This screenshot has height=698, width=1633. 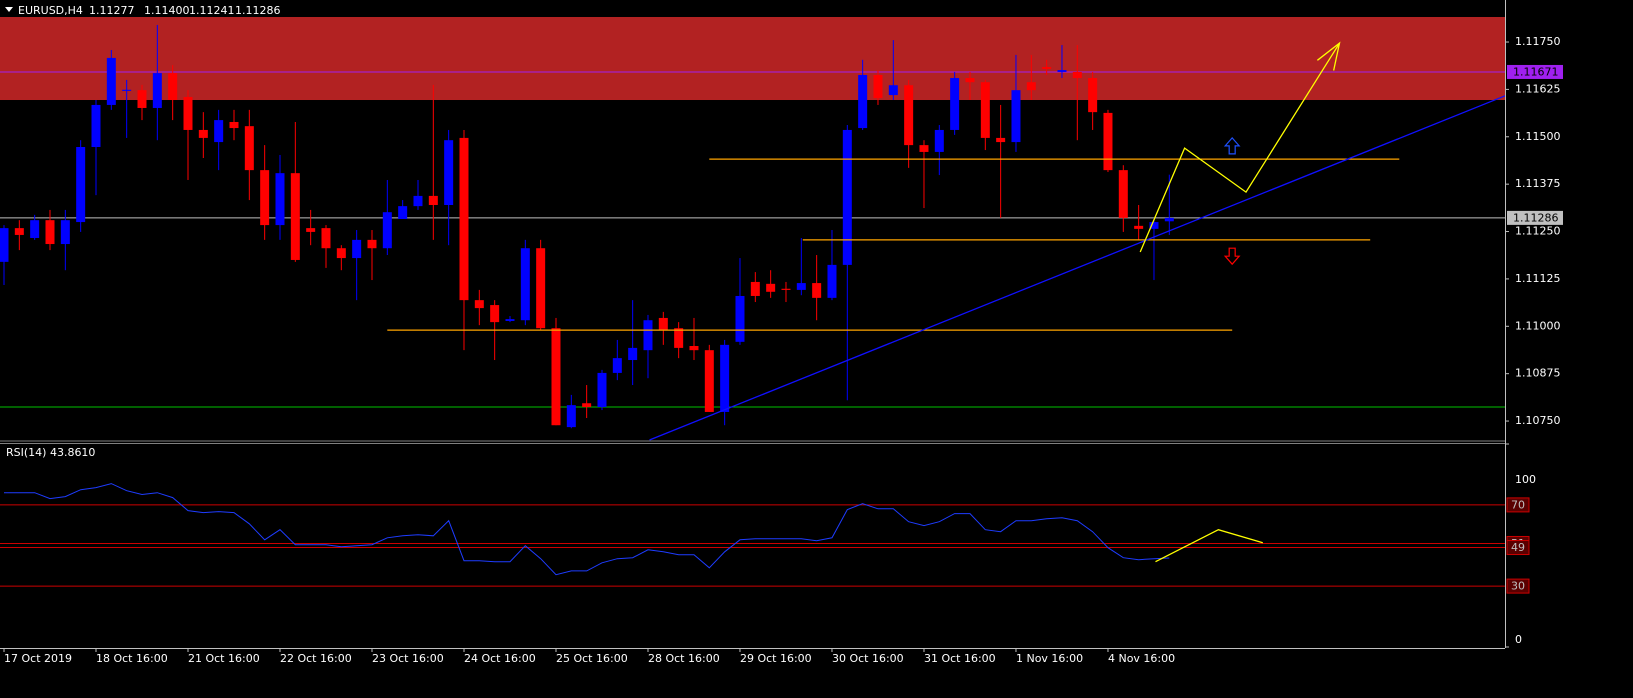 What do you see at coordinates (1538, 325) in the screenshot?
I see `y-tick-label: 1.11000` at bounding box center [1538, 325].